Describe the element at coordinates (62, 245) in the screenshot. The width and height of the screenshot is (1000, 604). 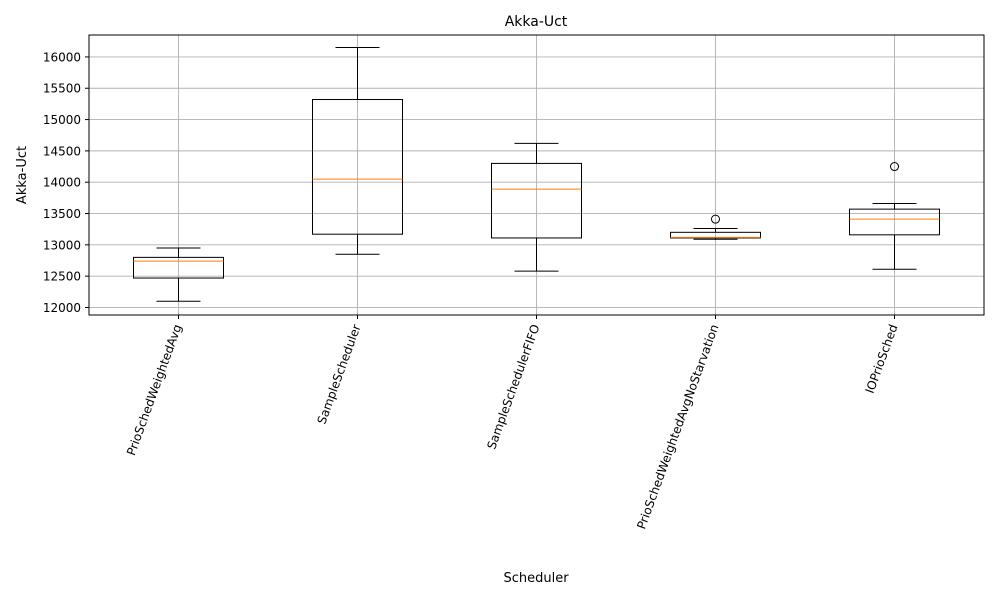
I see `y-tick-label: 13000` at that location.